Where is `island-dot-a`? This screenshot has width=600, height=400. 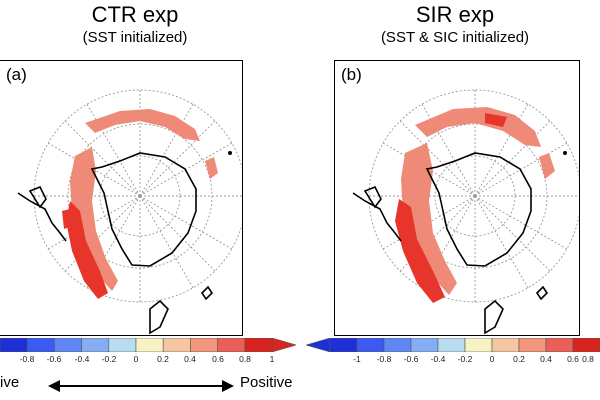 island-dot-a is located at coordinates (230, 153).